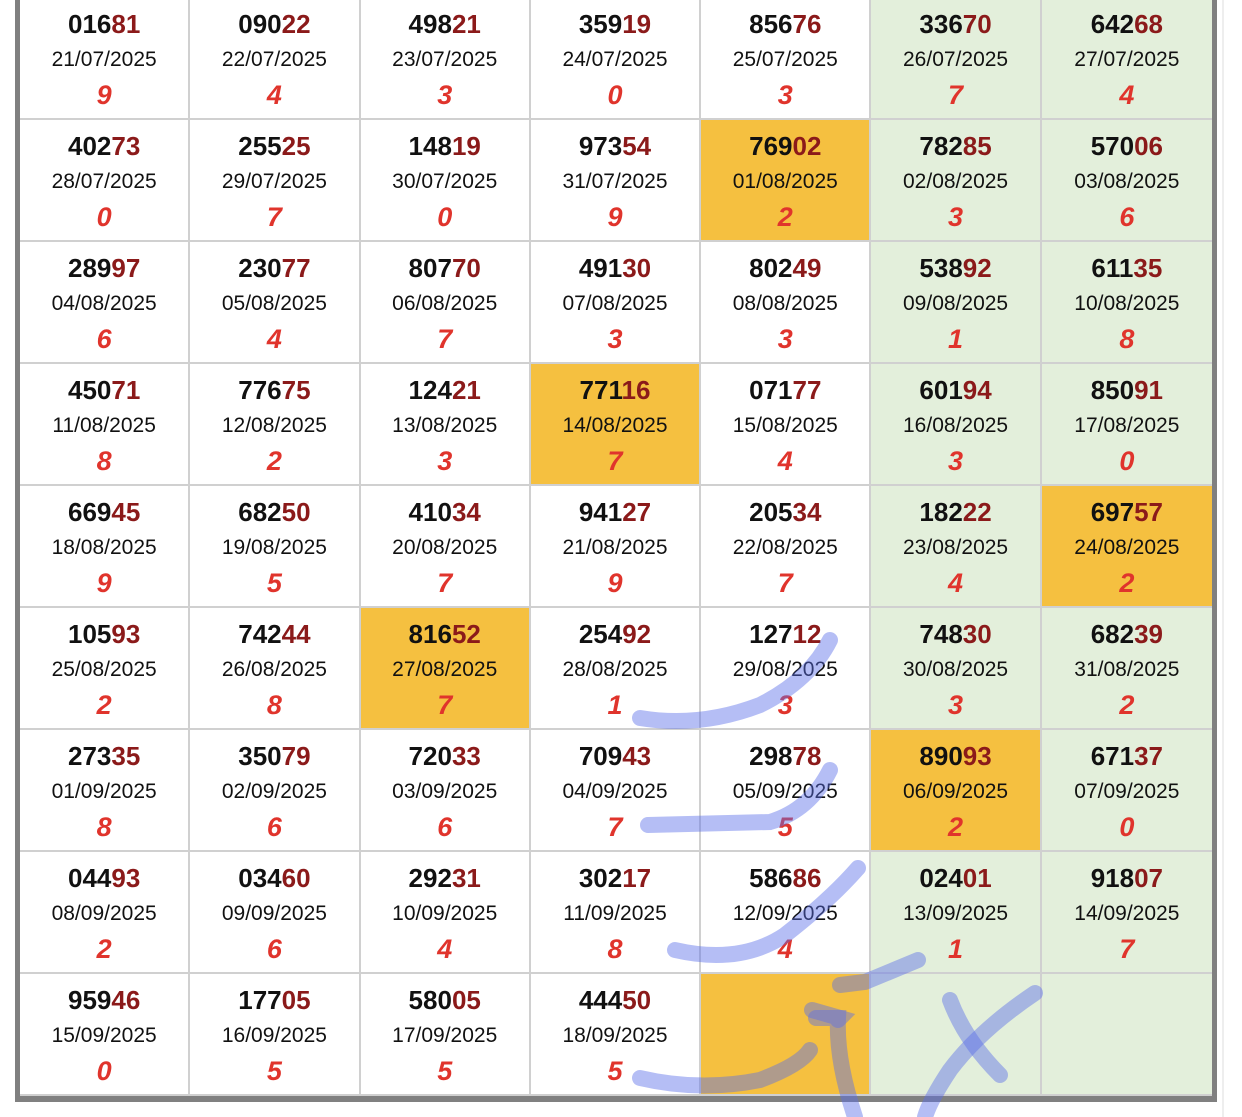 This screenshot has width=1242, height=1117. What do you see at coordinates (785, 181) in the screenshot?
I see `result-date: 01/08/2025` at bounding box center [785, 181].